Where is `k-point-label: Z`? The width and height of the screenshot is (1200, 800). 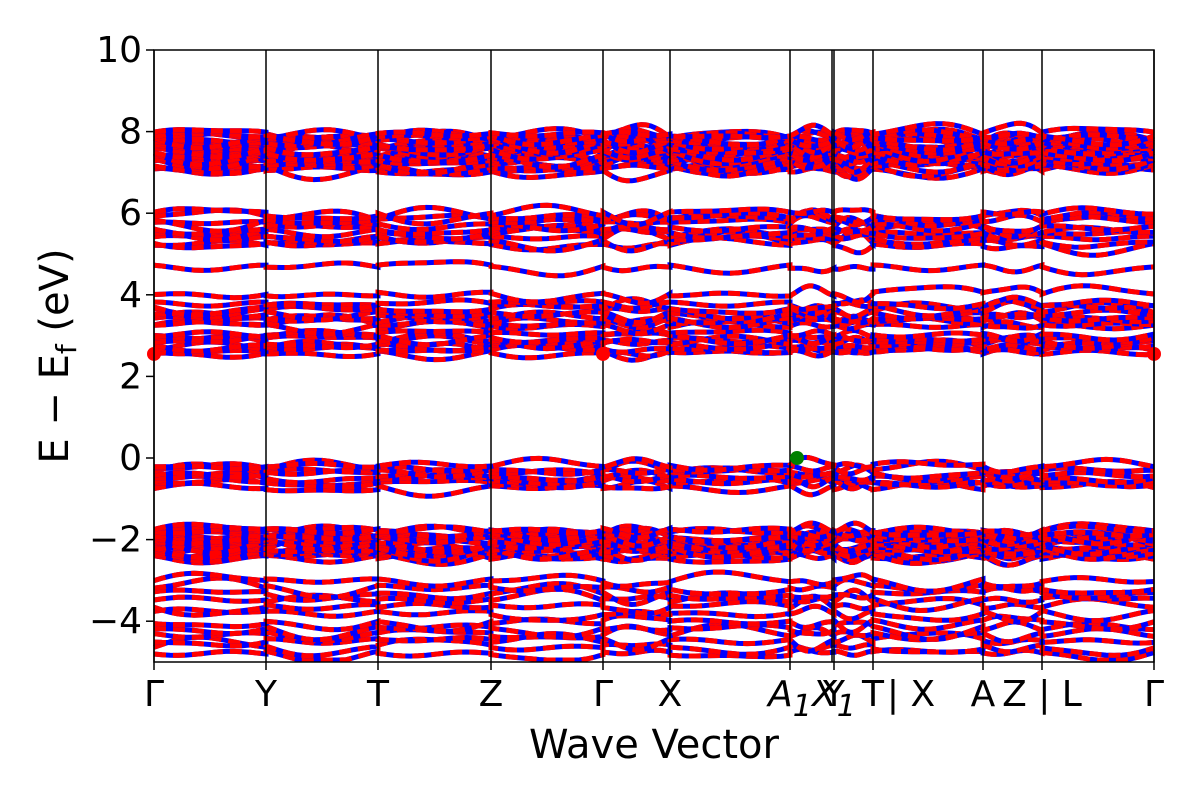
k-point-label: Z is located at coordinates (491, 694).